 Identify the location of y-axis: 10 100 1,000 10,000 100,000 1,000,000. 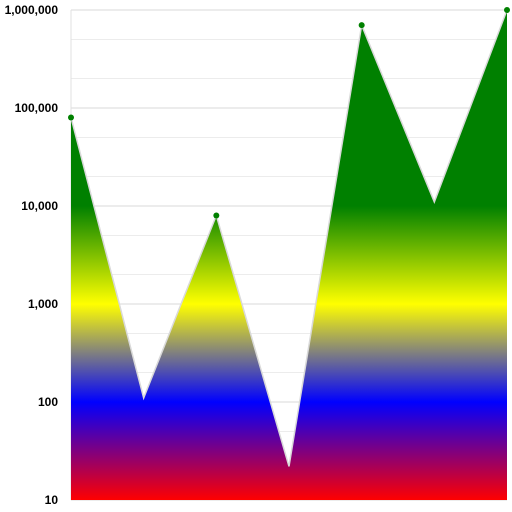
(32, 255).